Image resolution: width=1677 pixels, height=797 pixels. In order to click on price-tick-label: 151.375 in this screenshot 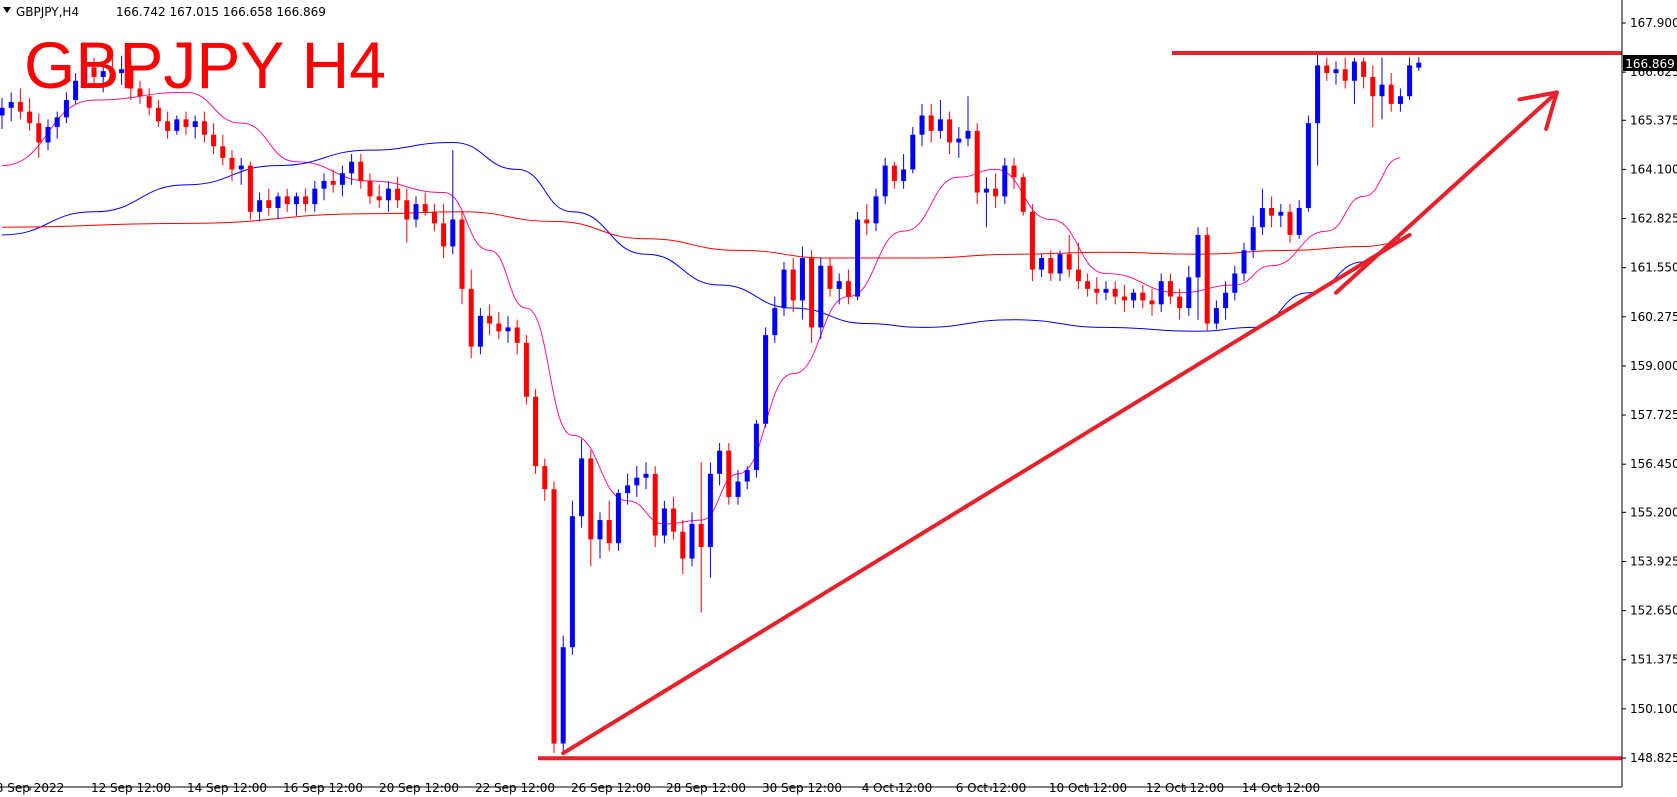, I will do `click(1653, 660)`.